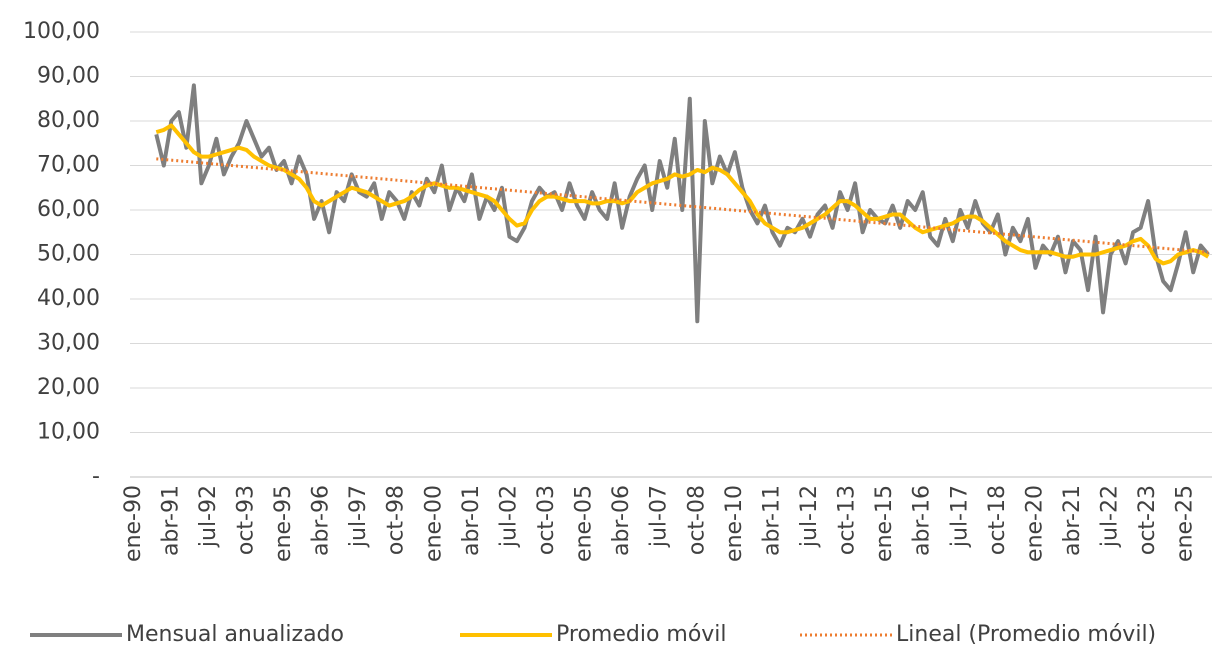  What do you see at coordinates (68, 209) in the screenshot?
I see `y-tick-label: 60,00` at bounding box center [68, 209].